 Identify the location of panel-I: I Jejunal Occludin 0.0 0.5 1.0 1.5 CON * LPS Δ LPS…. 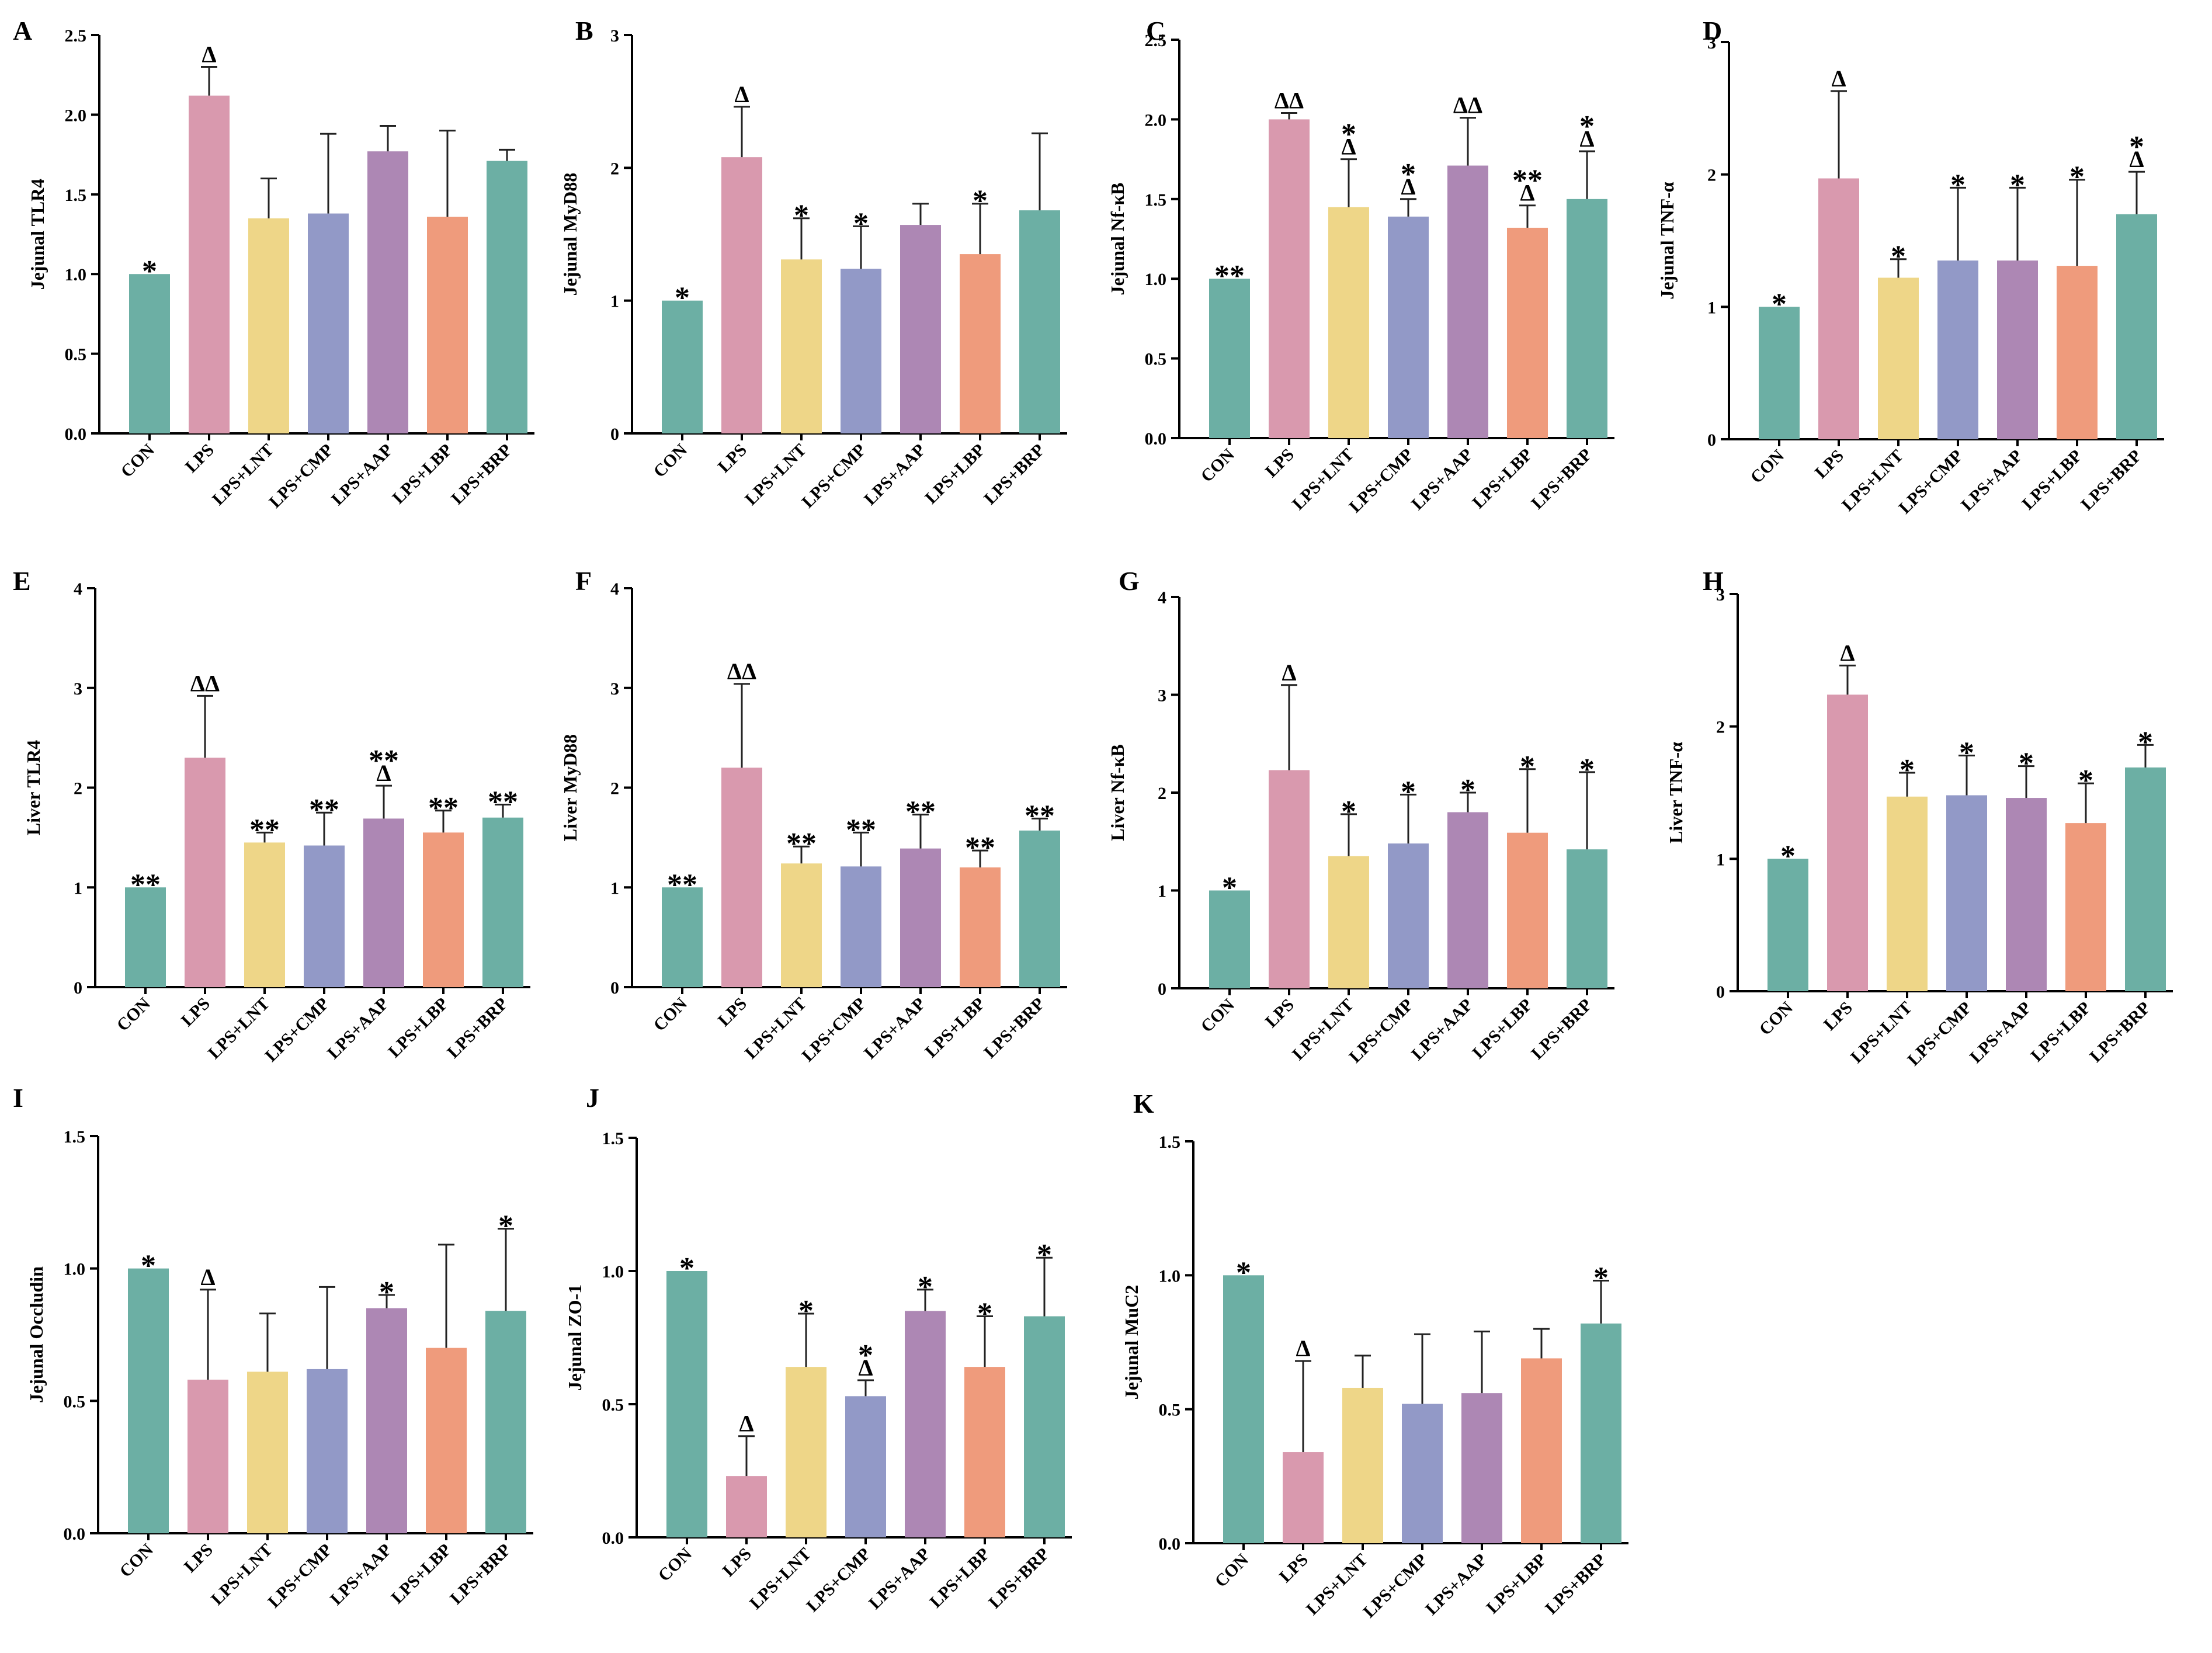
(273, 1347).